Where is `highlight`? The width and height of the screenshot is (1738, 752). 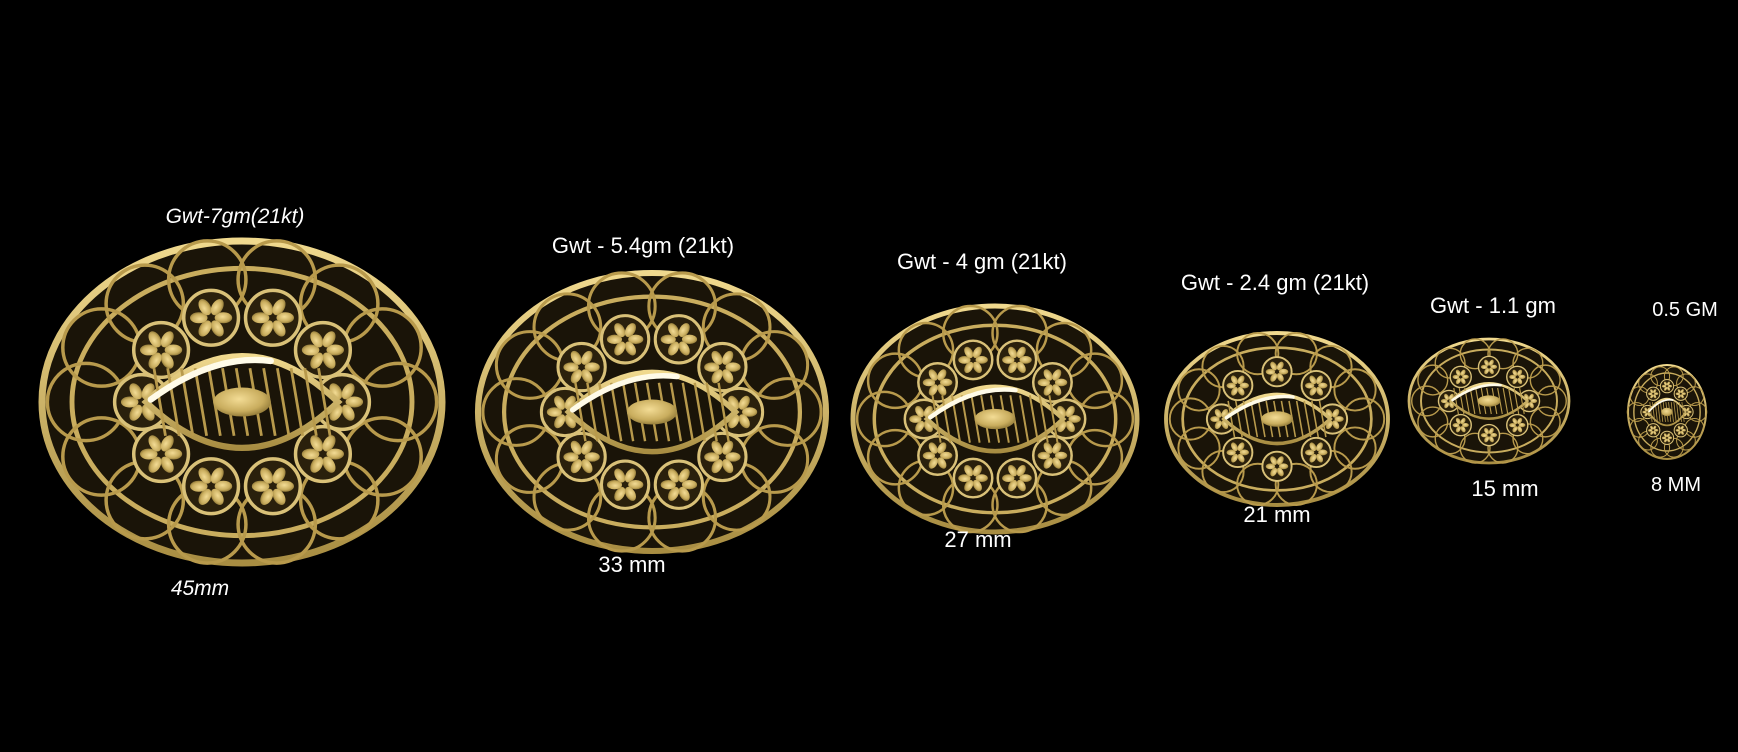 highlight is located at coordinates (973, 403).